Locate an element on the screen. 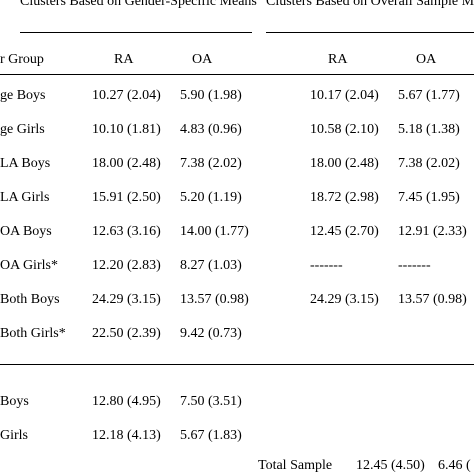 This screenshot has height=474, width=474. row-label: LA Boys is located at coordinates (25, 163).